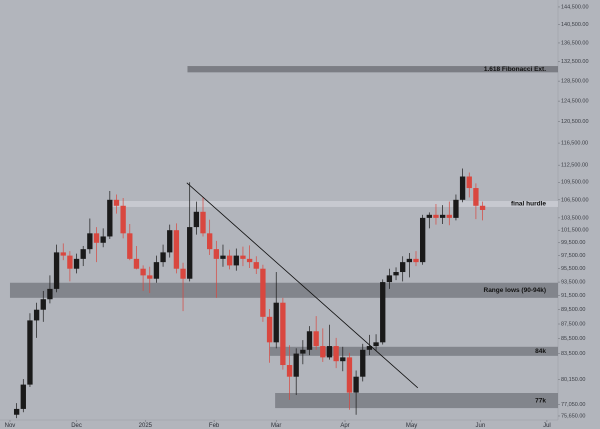 The image size is (600, 429). I want to click on x-tick-label: Jun, so click(481, 426).